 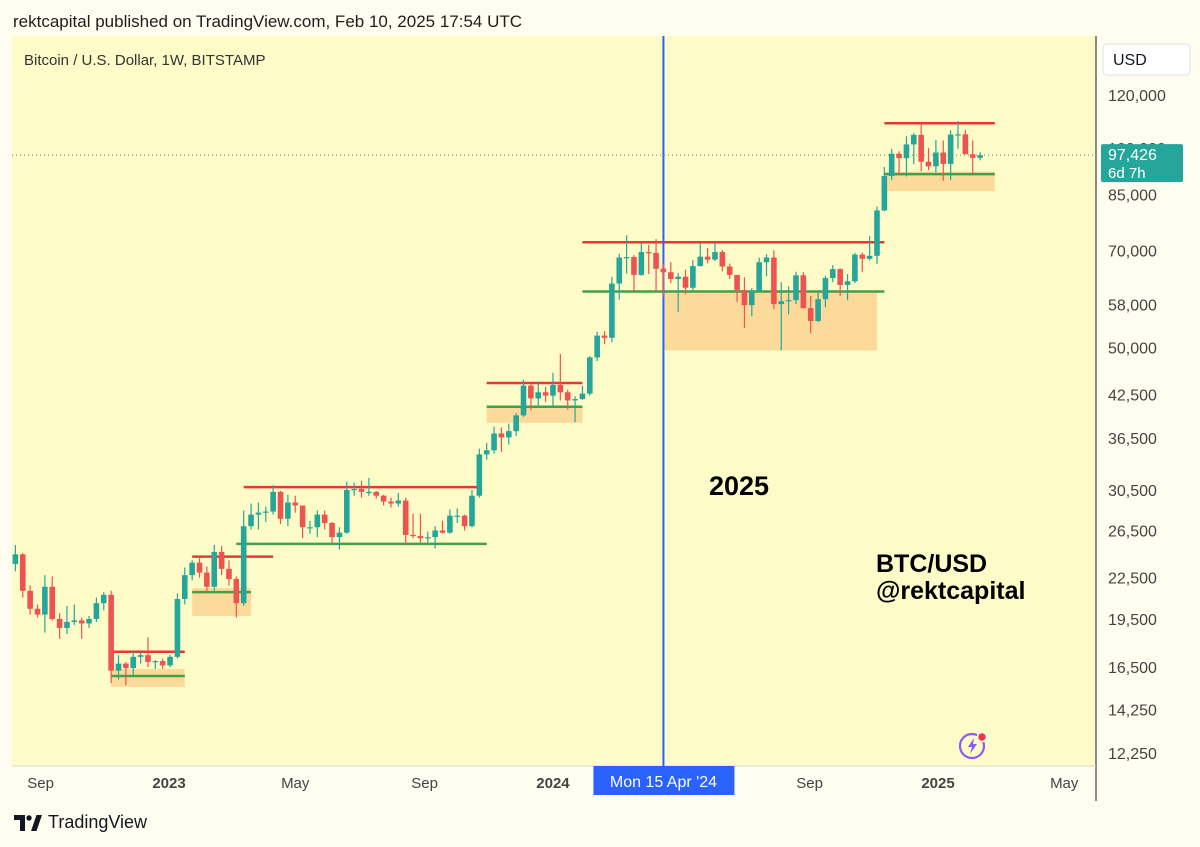 What do you see at coordinates (1132, 710) in the screenshot?
I see `price-tick-label: 14,250` at bounding box center [1132, 710].